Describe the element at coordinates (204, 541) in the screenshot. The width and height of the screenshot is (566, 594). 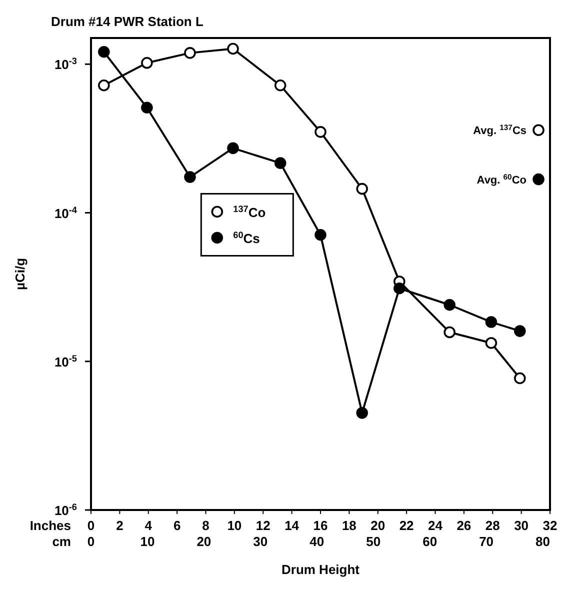
I see `x2-tick-label: 20` at that location.